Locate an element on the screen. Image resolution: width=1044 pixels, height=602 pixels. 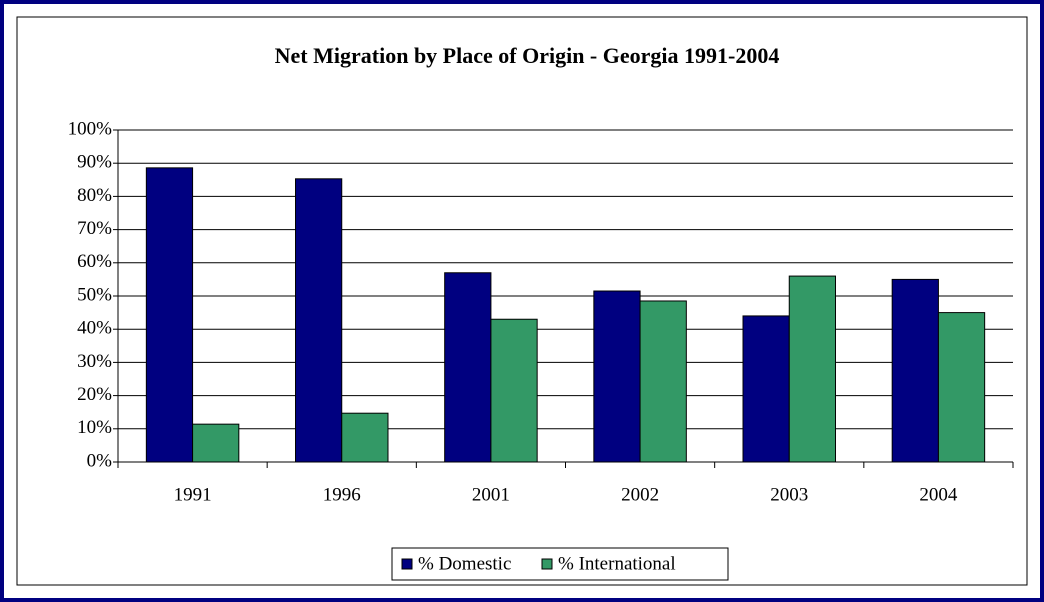
y-tick-label: 30% is located at coordinates (94, 361).